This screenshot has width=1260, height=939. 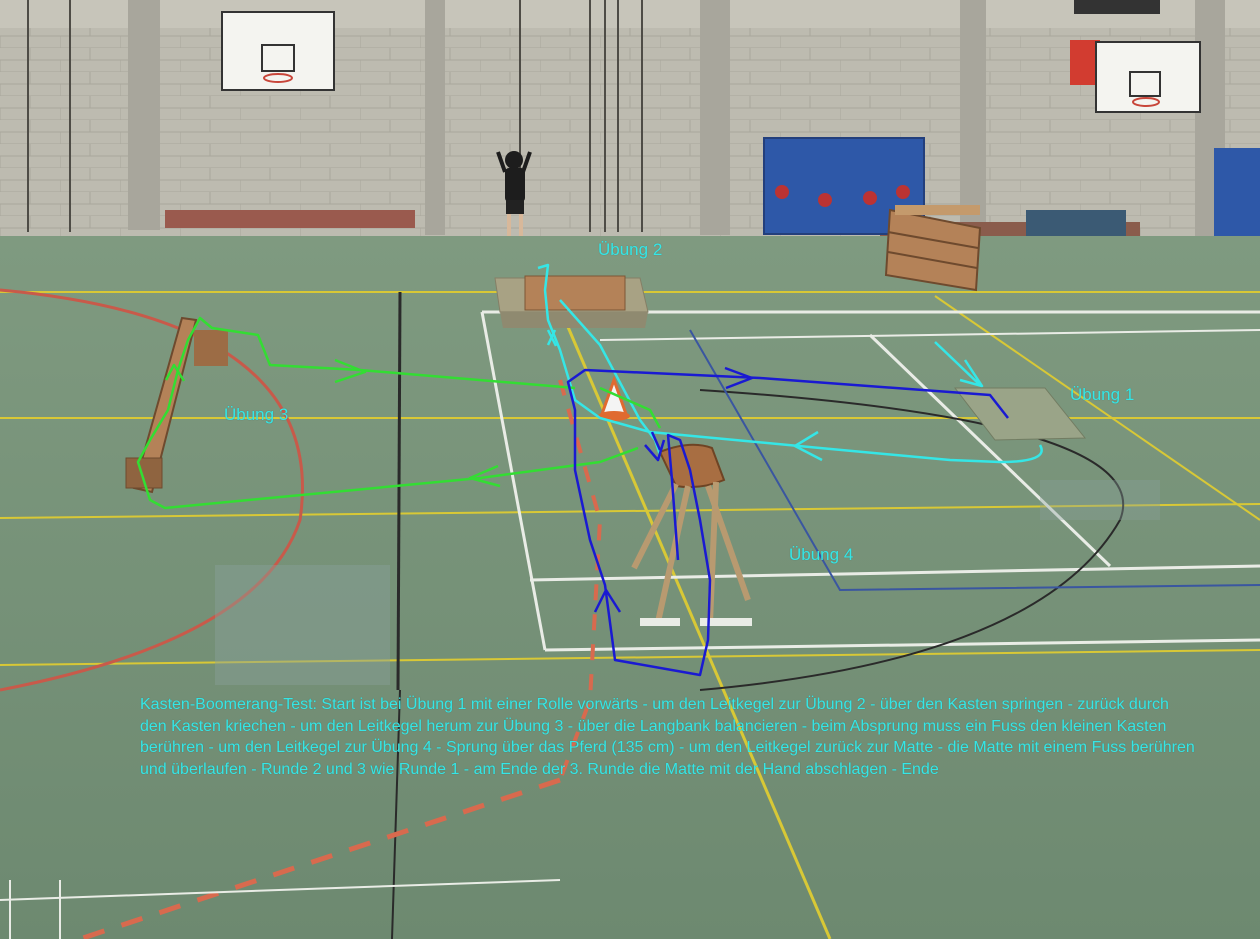 I want to click on station-4-label: Übung 4, so click(x=821, y=554).